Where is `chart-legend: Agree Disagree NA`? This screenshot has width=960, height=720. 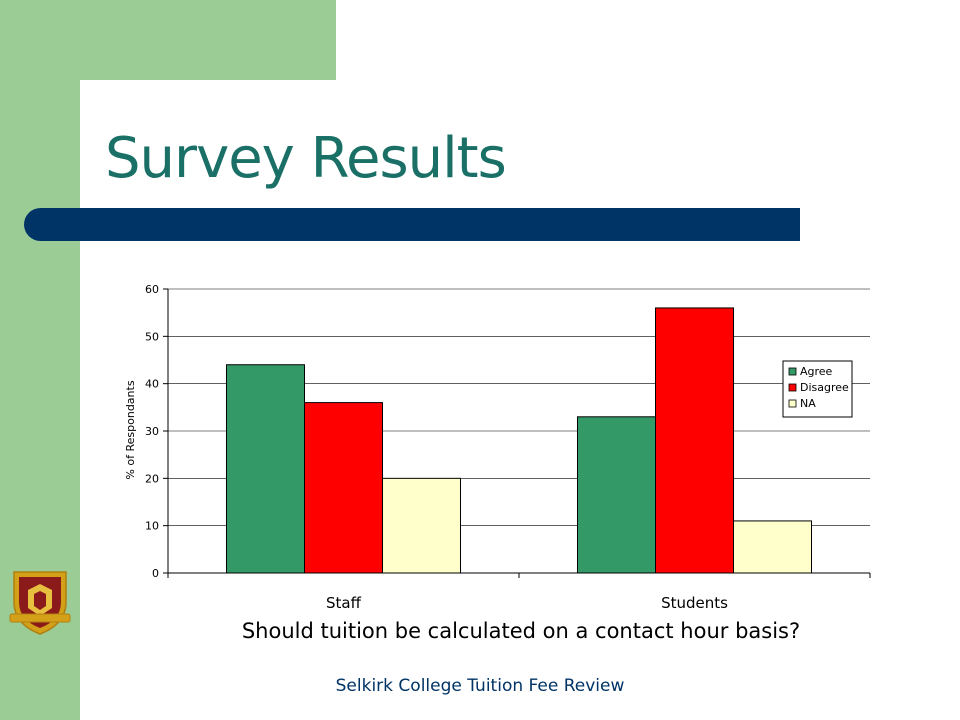
chart-legend: Agree Disagree NA is located at coordinates (817, 389).